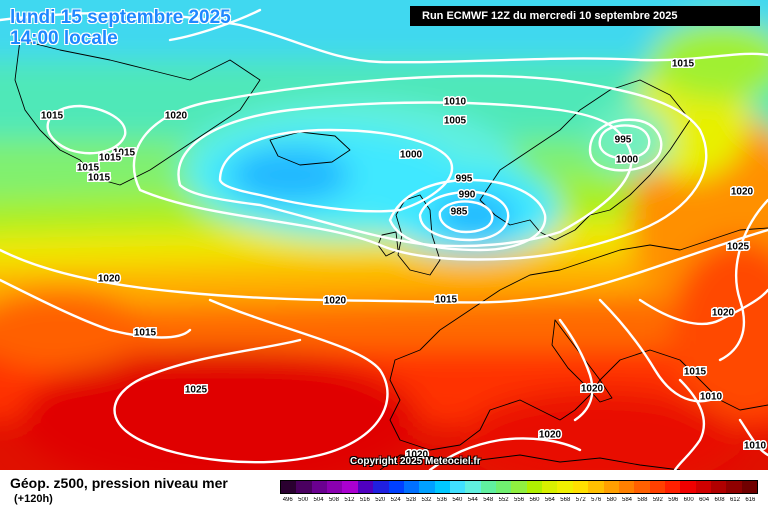 This screenshot has width=768, height=512. I want to click on scale-label: 536, so click(441, 500).